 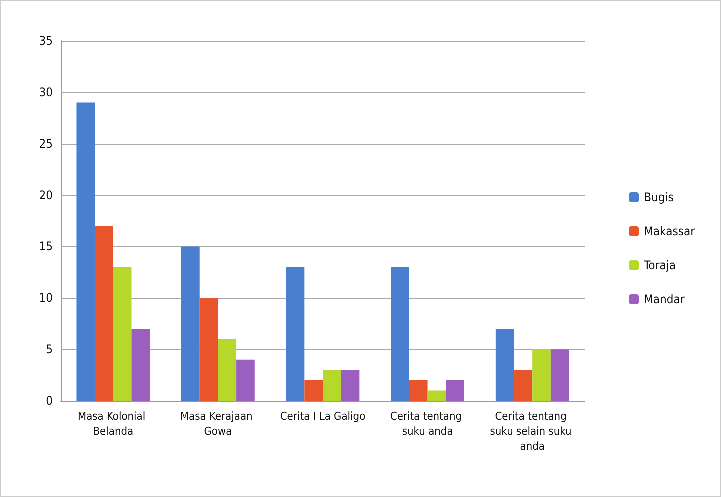 What do you see at coordinates (428, 424) in the screenshot?
I see `x-tick-label: Cerita tentang suku anda` at bounding box center [428, 424].